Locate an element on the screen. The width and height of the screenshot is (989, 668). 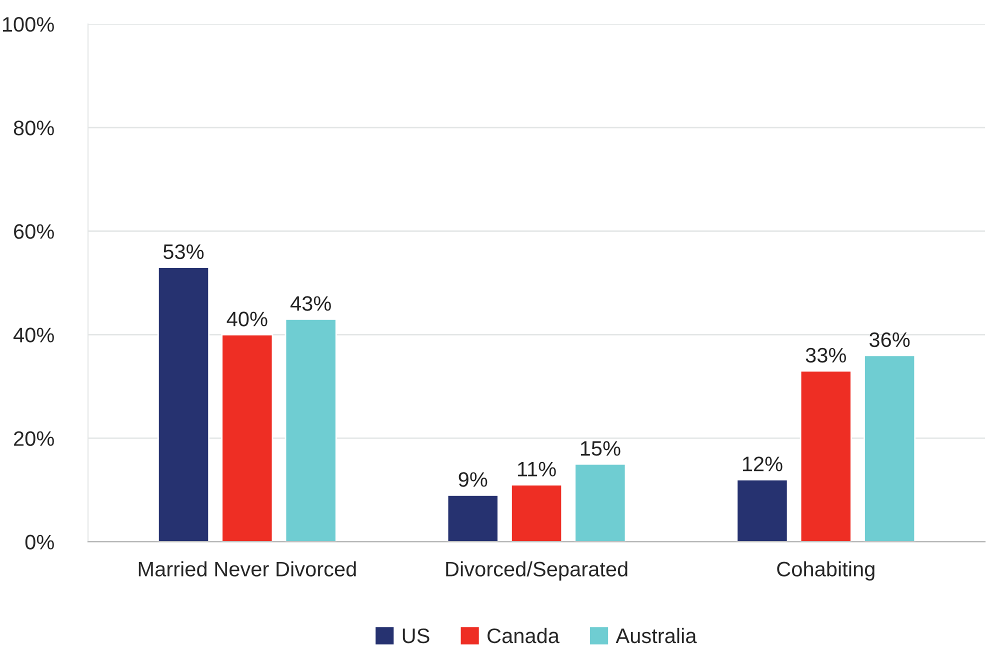
y-tick-label: 60% is located at coordinates (34, 231).